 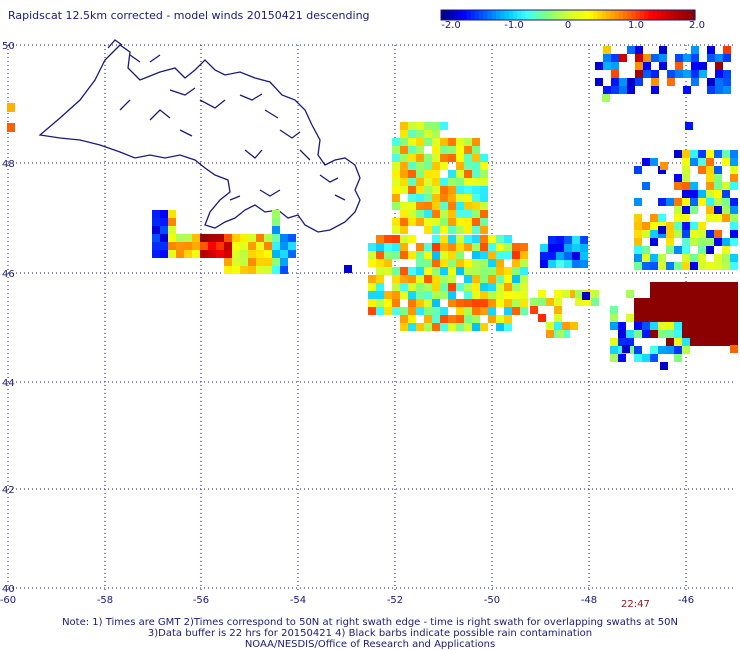 I want to click on lon-label: -58, so click(x=105, y=600).